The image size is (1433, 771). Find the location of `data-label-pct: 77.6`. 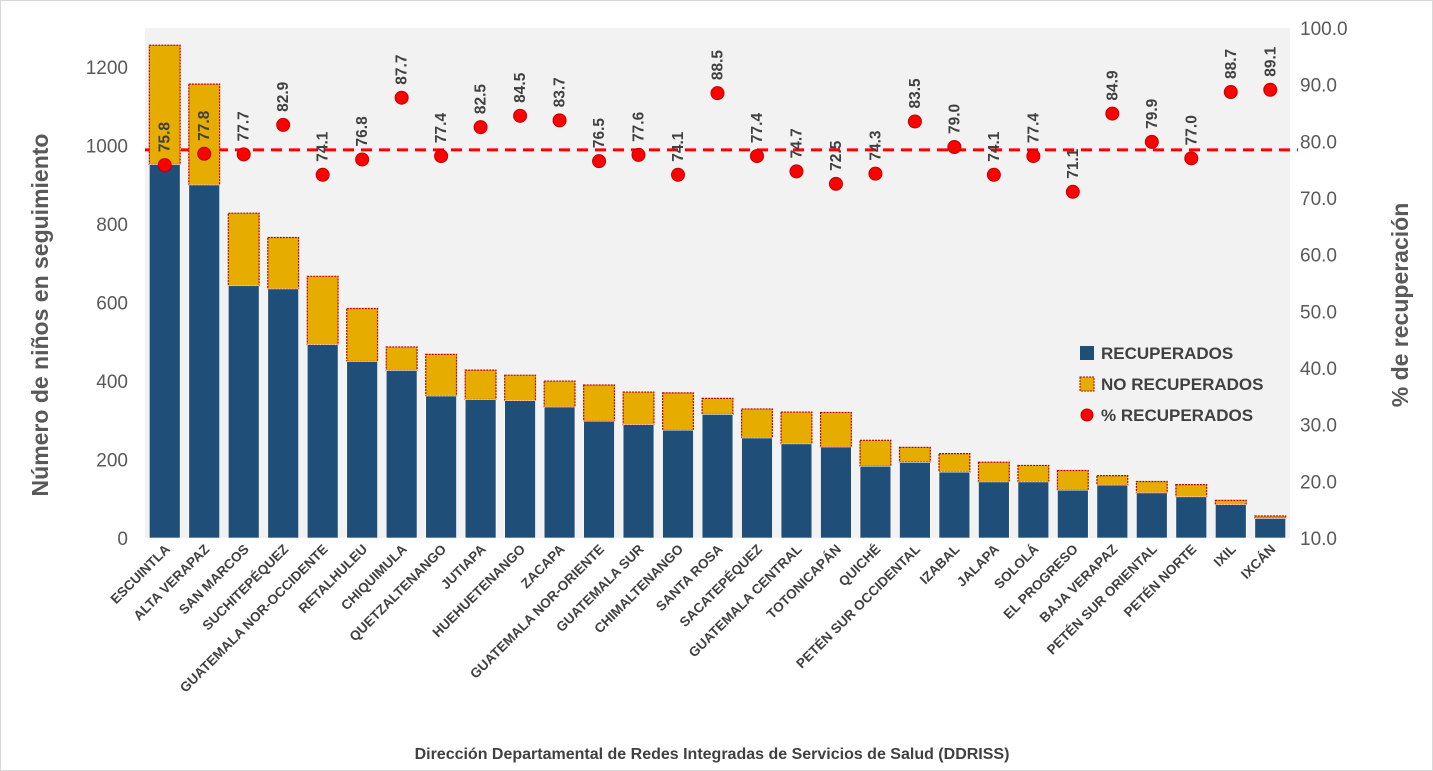

data-label-pct: 77.6 is located at coordinates (639, 126).